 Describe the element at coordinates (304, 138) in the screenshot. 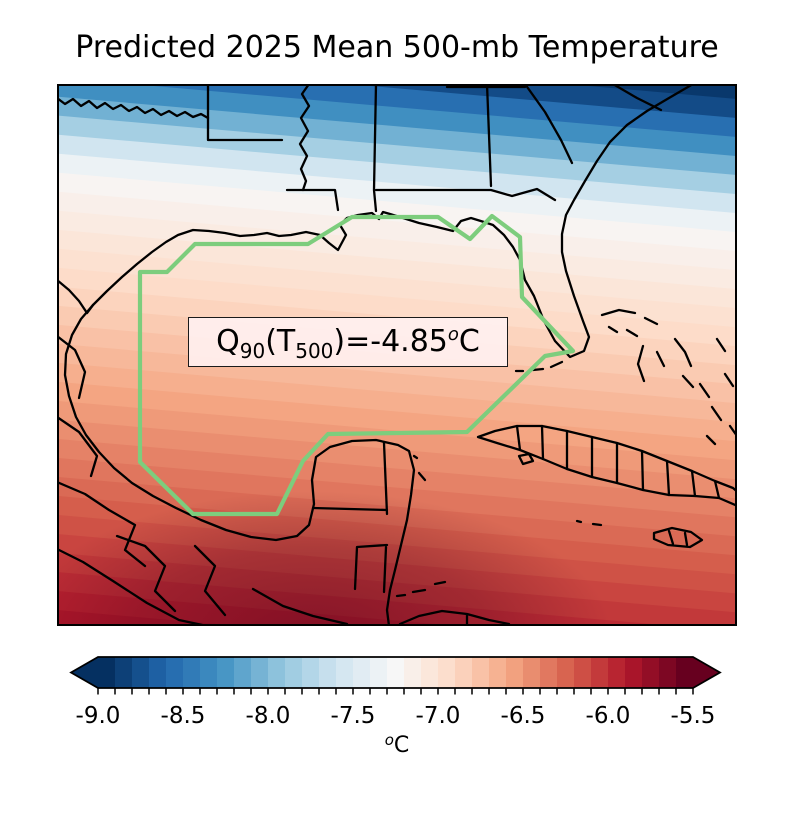

I see `mississippi-river-border` at that location.